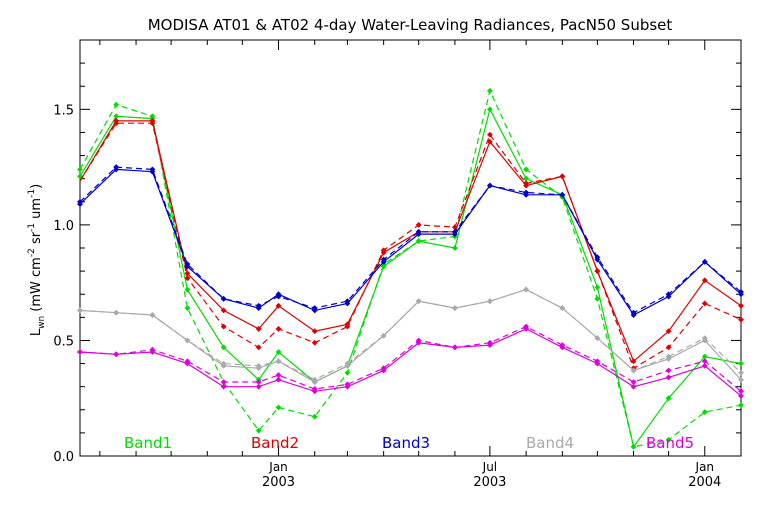  I want to click on legend-item-band4: Band4, so click(550, 443).